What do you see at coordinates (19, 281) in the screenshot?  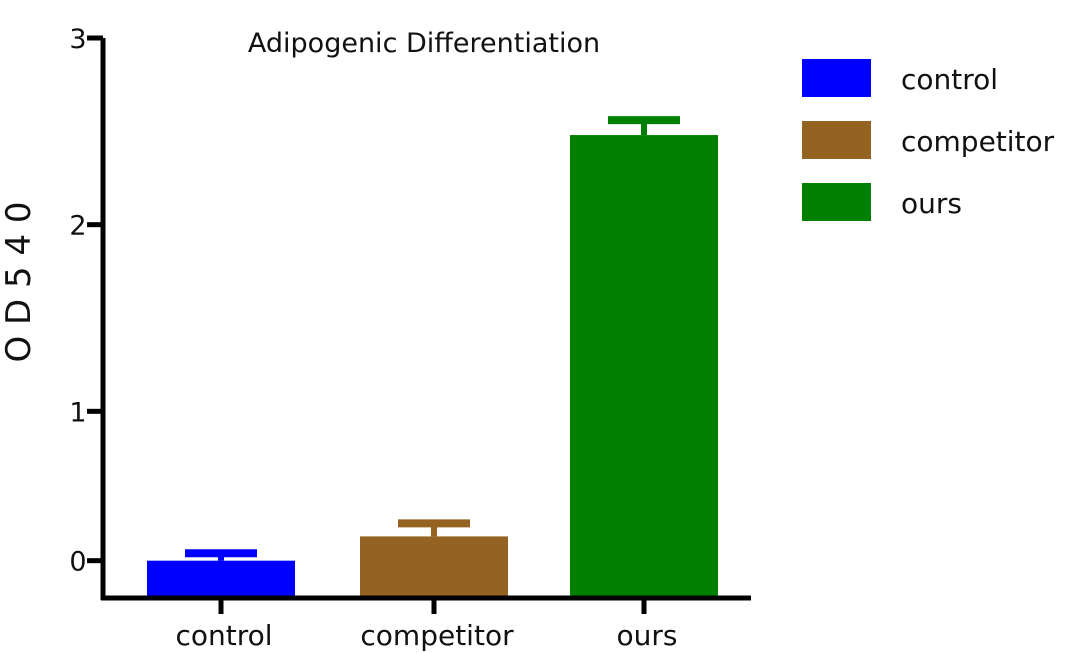 I see `y-axis-label: O D 5 4 0` at bounding box center [19, 281].